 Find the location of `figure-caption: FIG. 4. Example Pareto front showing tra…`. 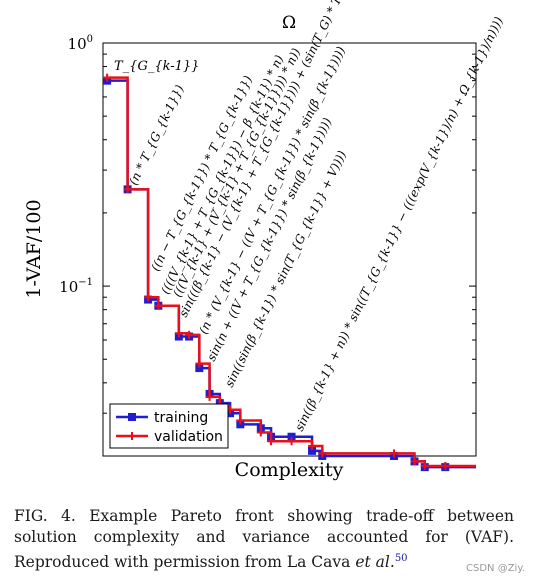

figure-caption: FIG. 4. Example Pareto front showing tra… is located at coordinates (264, 539).